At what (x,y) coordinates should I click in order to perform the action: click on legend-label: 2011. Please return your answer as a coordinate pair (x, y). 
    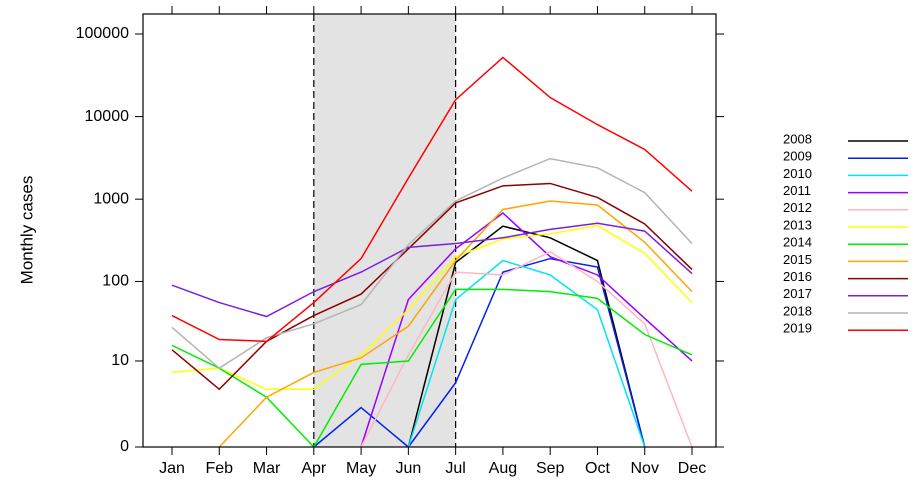
    Looking at the image, I should click on (797, 190).